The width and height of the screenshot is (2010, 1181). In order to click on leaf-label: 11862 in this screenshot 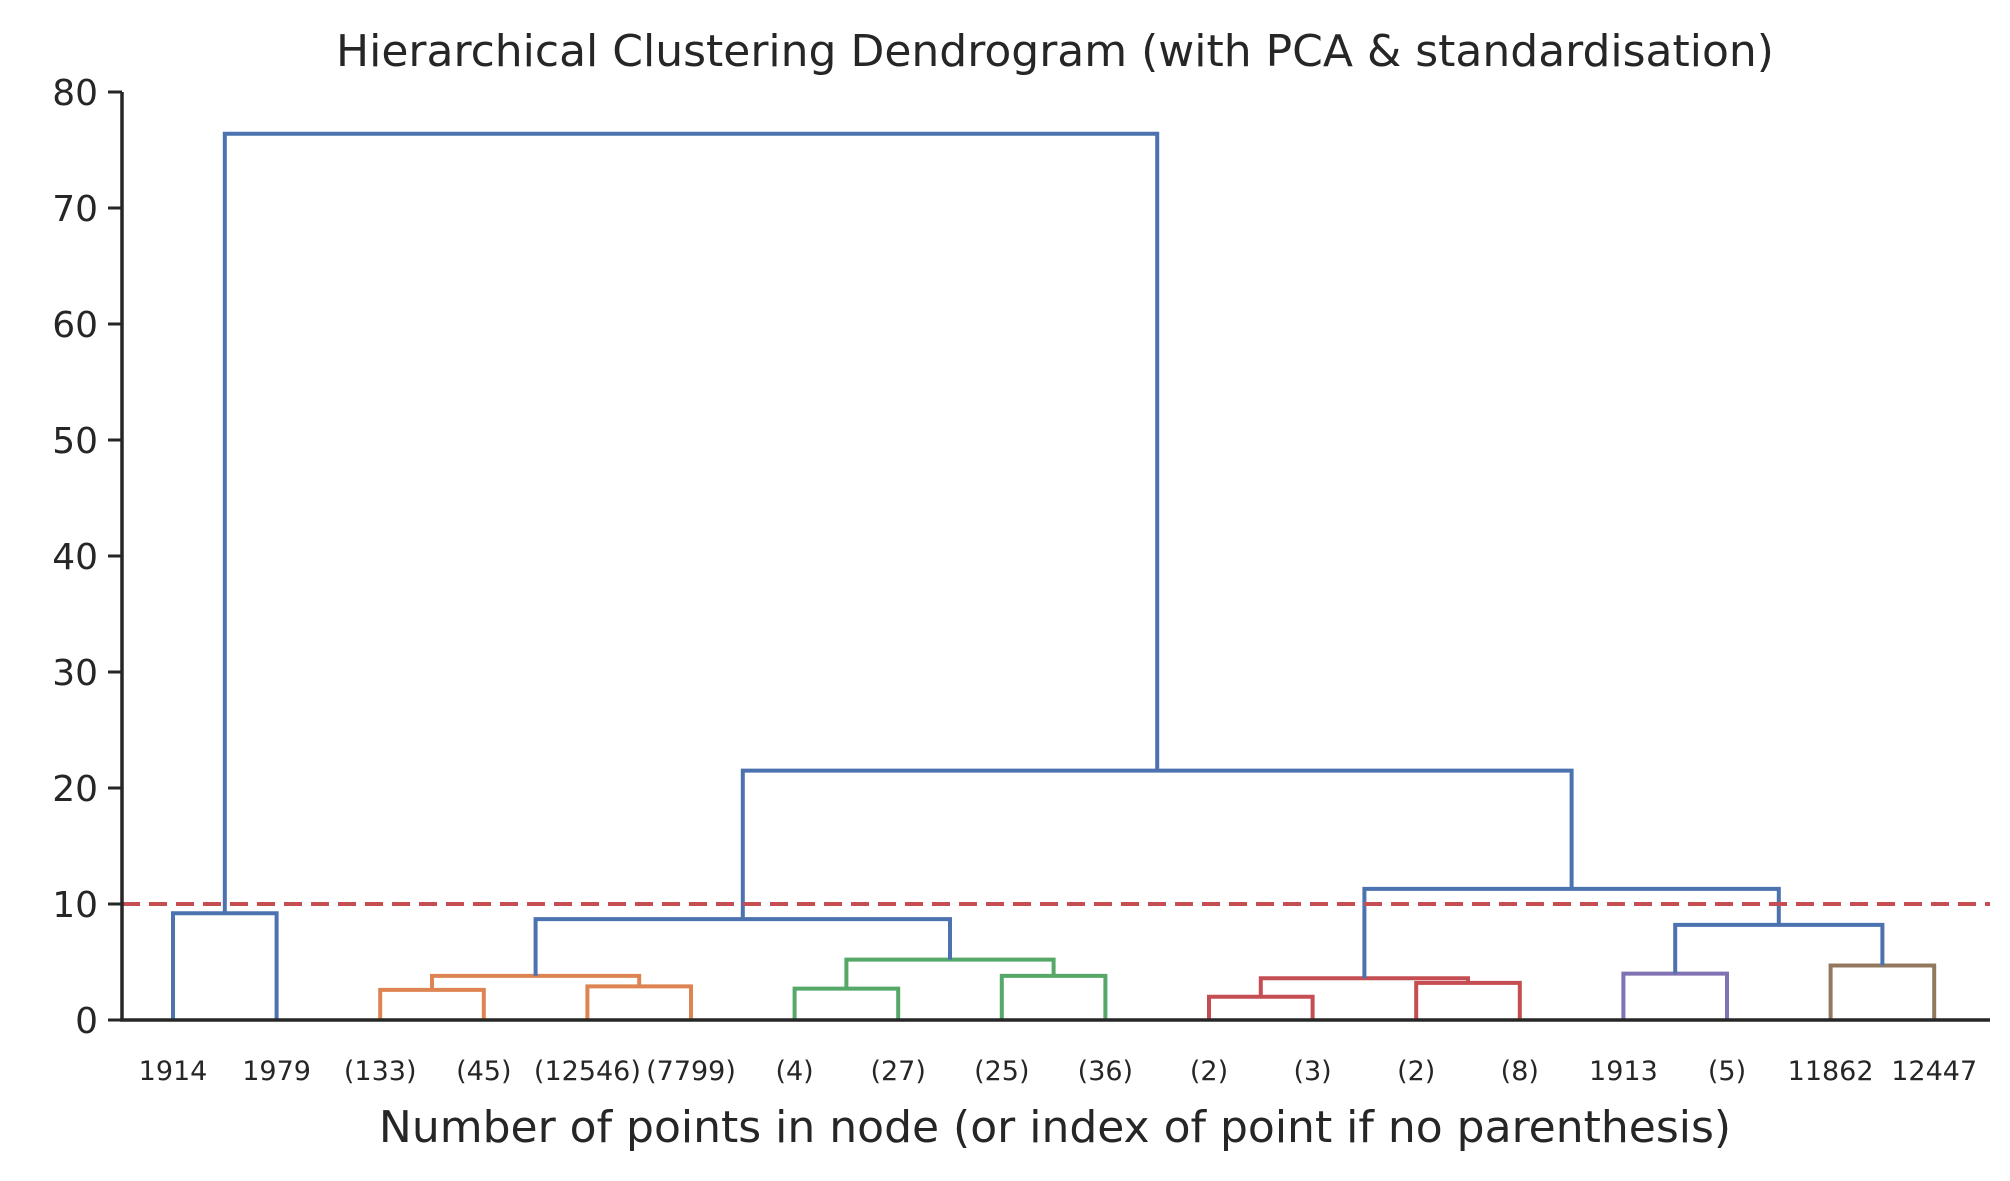, I will do `click(1831, 1071)`.